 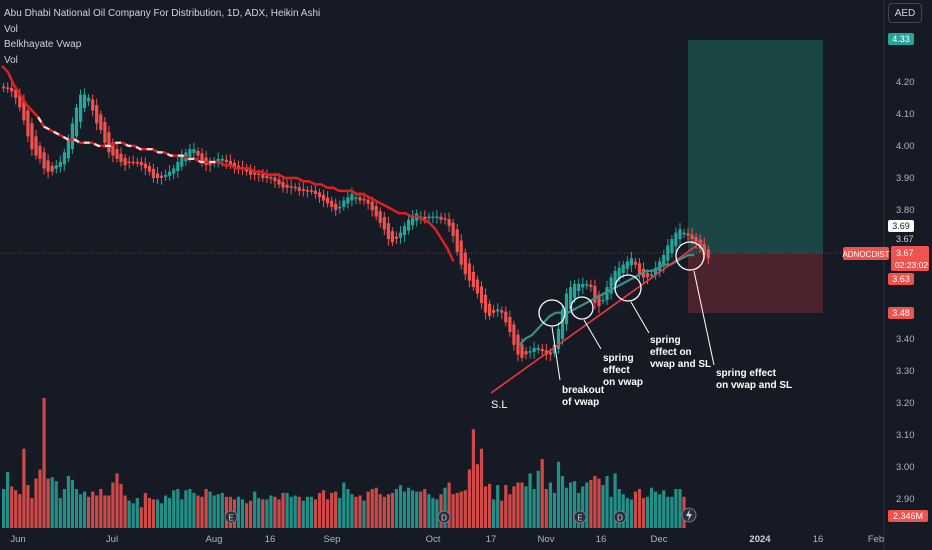 What do you see at coordinates (755, 283) in the screenshot?
I see `stop-zone` at bounding box center [755, 283].